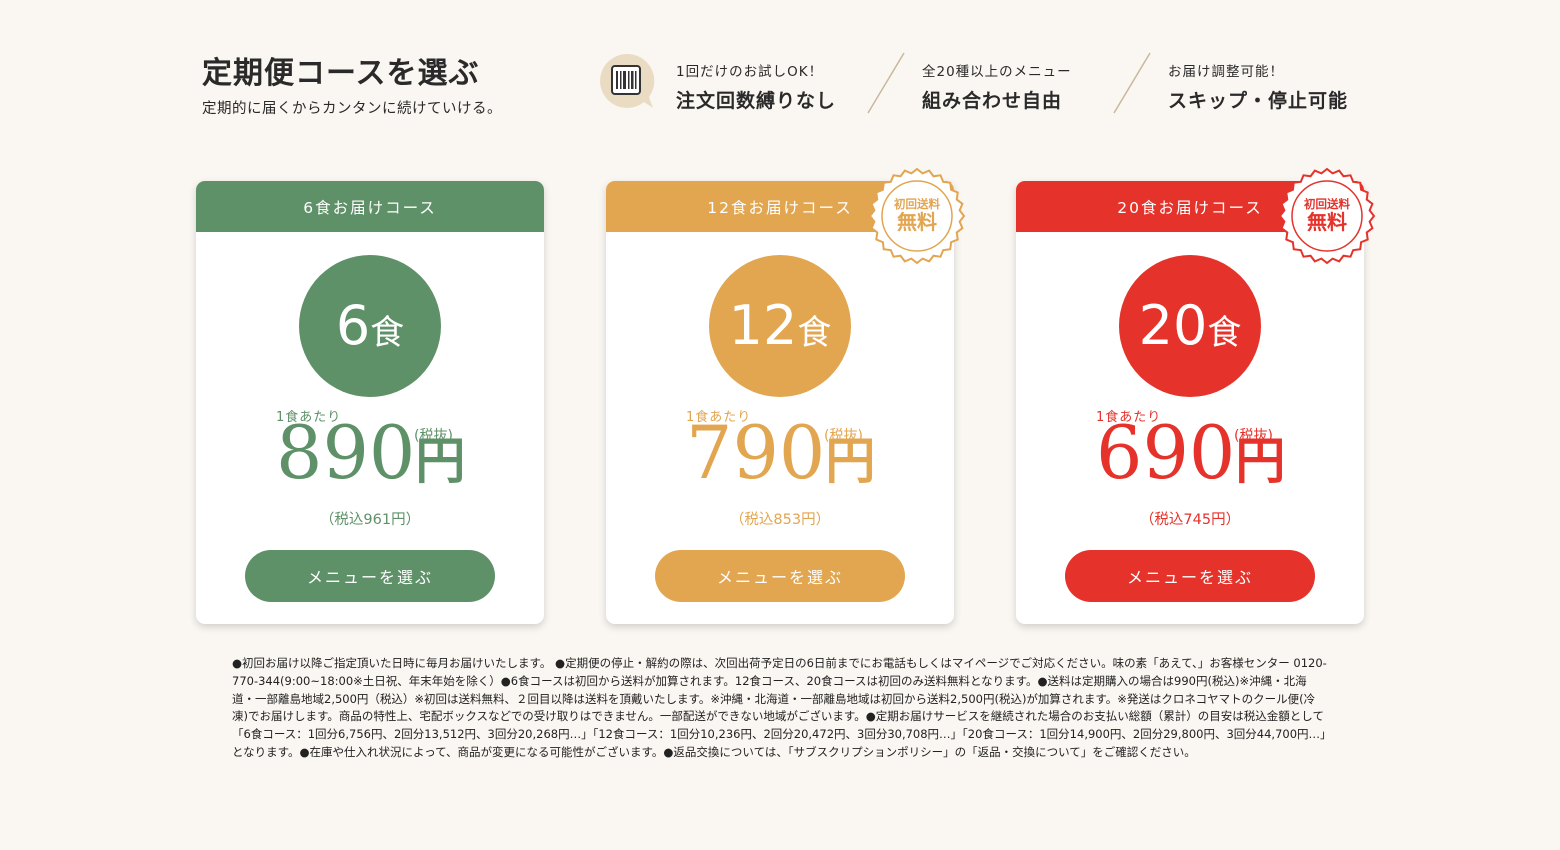 The height and width of the screenshot is (850, 1560). I want to click on meal-count: 12, so click(763, 325).